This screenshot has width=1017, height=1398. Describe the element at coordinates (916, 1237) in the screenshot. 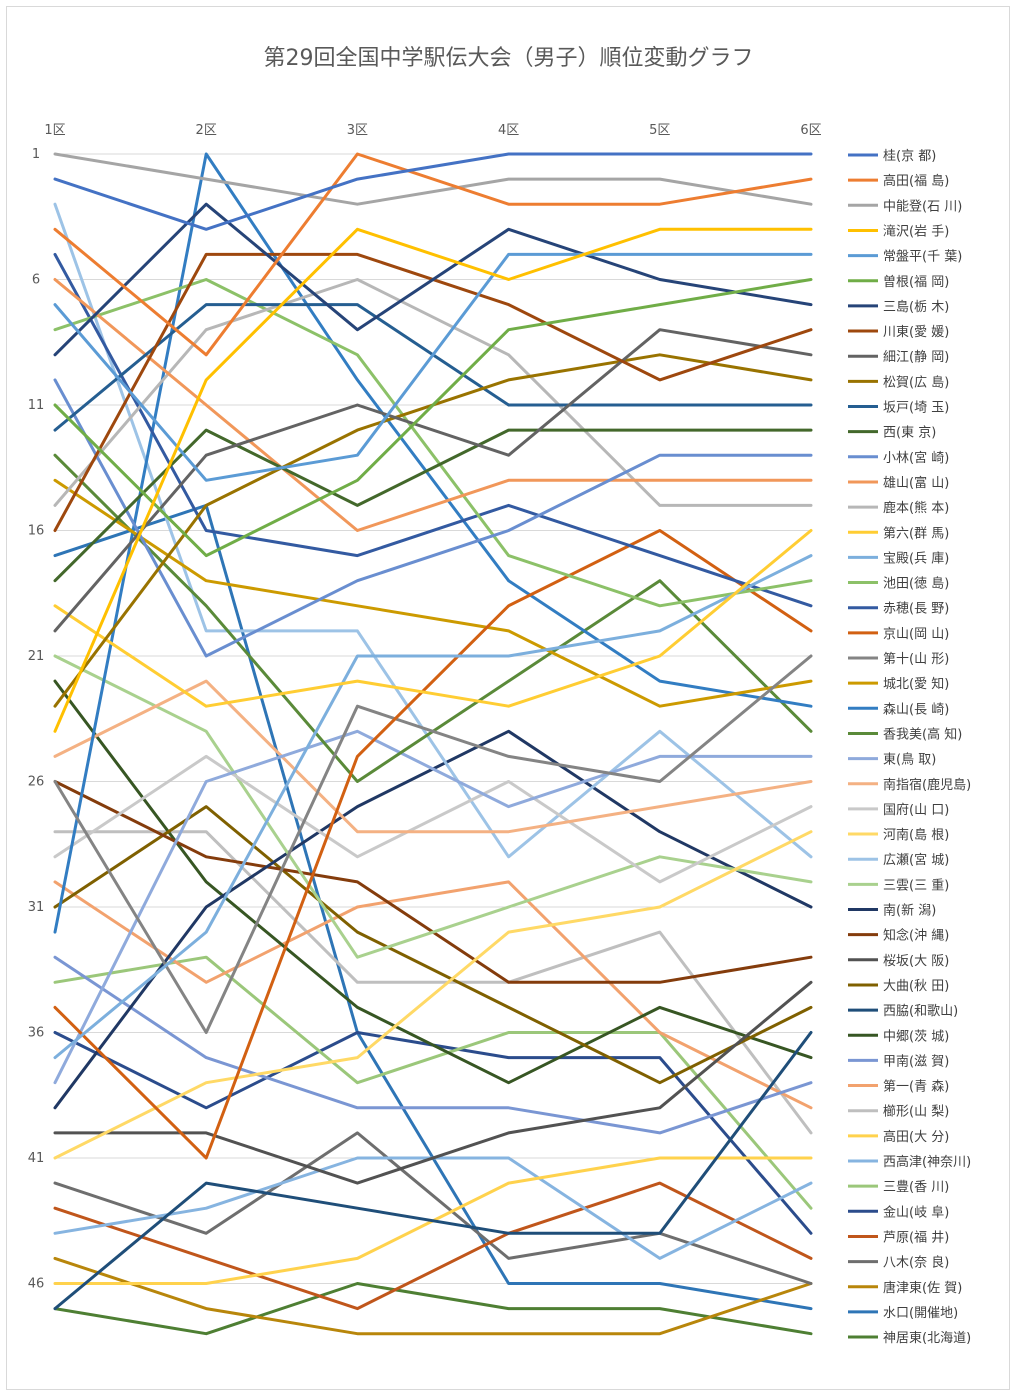

I see `legend-label: 芦原(福 井)` at that location.